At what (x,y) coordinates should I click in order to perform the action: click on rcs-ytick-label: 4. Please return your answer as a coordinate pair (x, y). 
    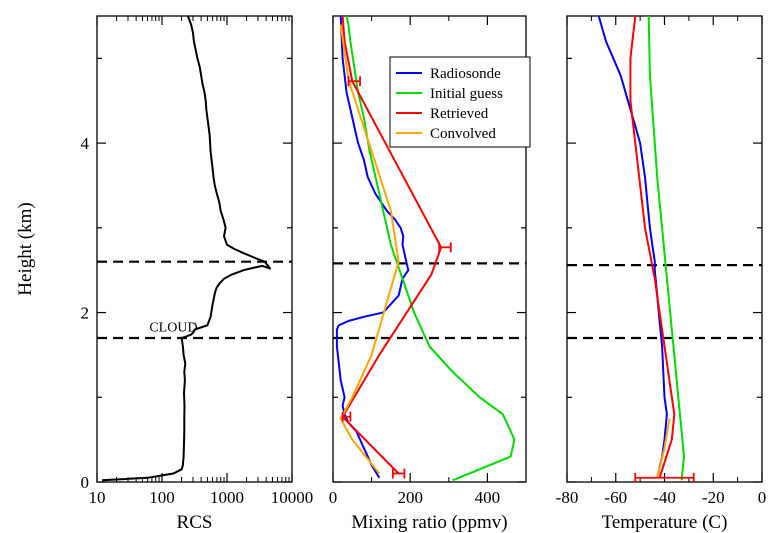
    Looking at the image, I should click on (85, 143).